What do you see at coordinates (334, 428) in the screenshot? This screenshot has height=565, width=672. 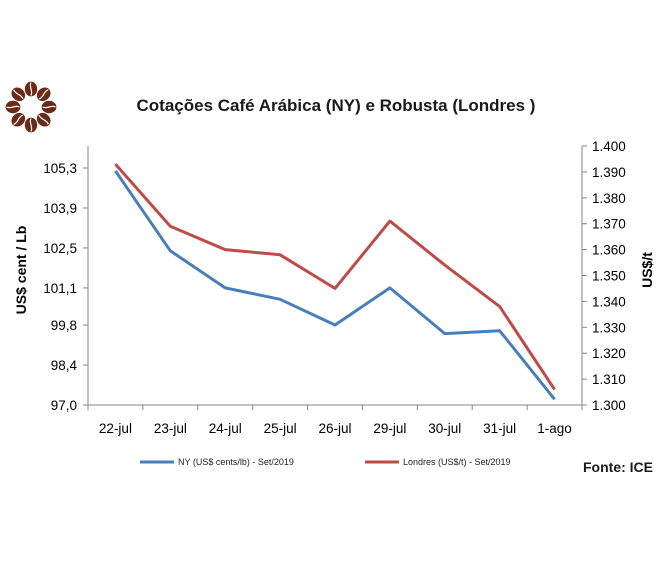 I see `x-tick-label: 26-jul` at bounding box center [334, 428].